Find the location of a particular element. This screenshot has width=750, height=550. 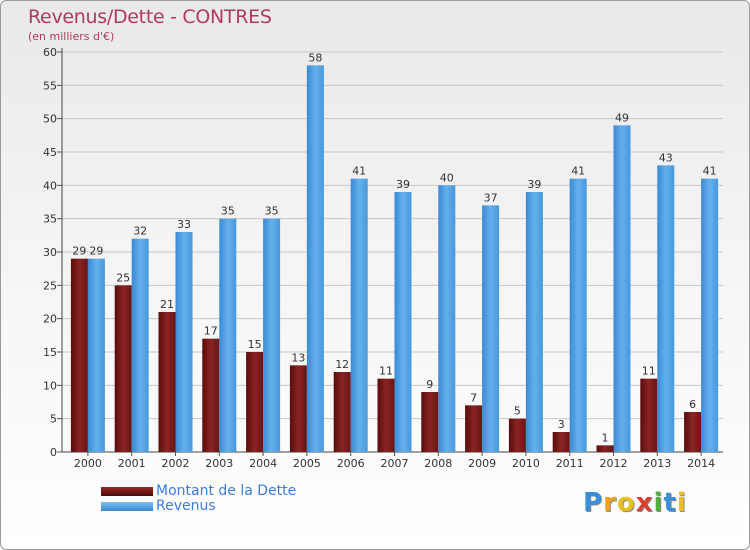

y-tick-label: 20 is located at coordinates (50, 319).